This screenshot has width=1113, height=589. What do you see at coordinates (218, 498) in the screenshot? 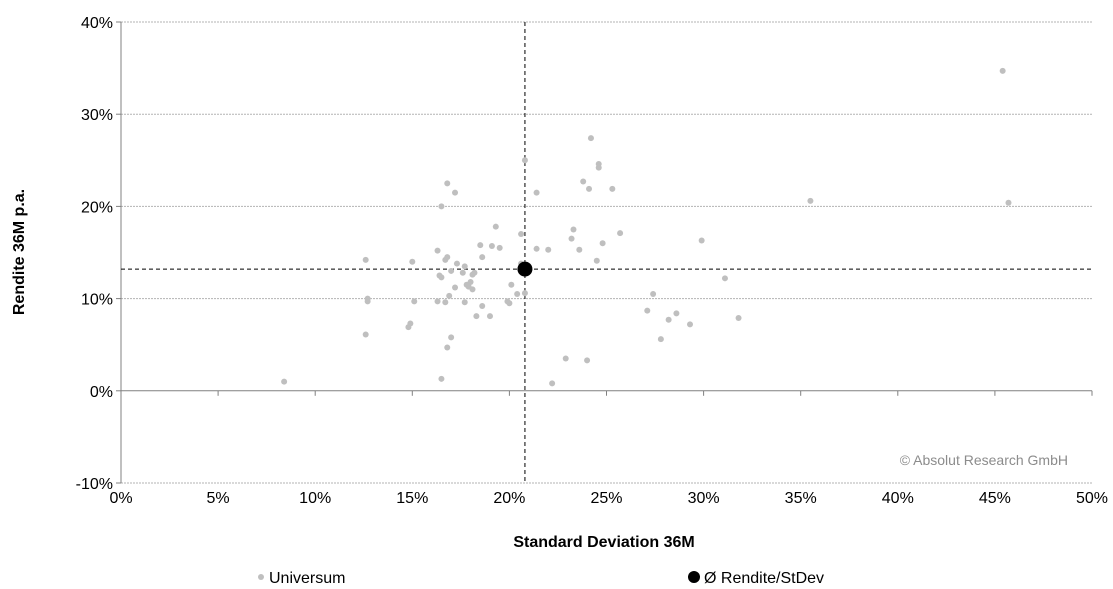
I see `x-tick-label: 5%` at bounding box center [218, 498].